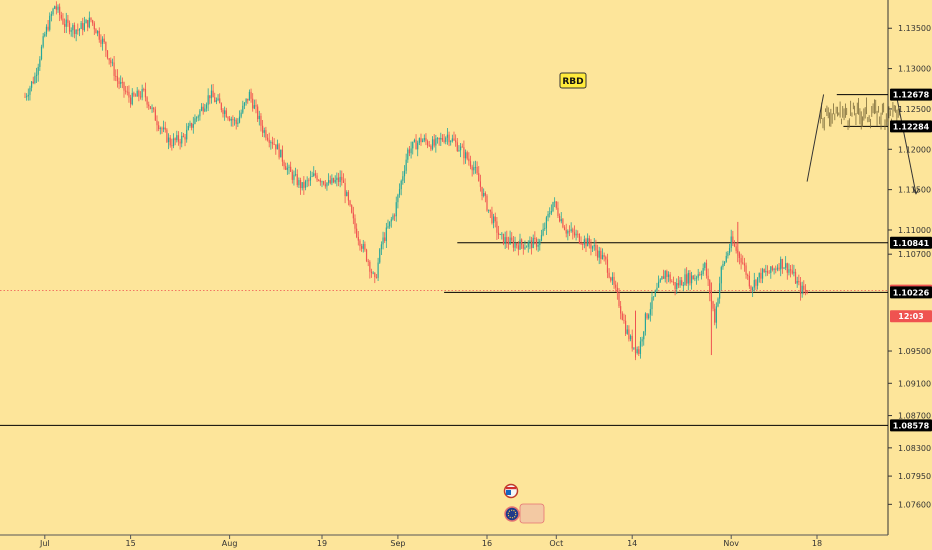 This screenshot has height=550, width=932. Describe the element at coordinates (444, 541) in the screenshot. I see `time-axis: Jul 15 Aug 19 Sep 16 Oct 14 Nov 18` at that location.